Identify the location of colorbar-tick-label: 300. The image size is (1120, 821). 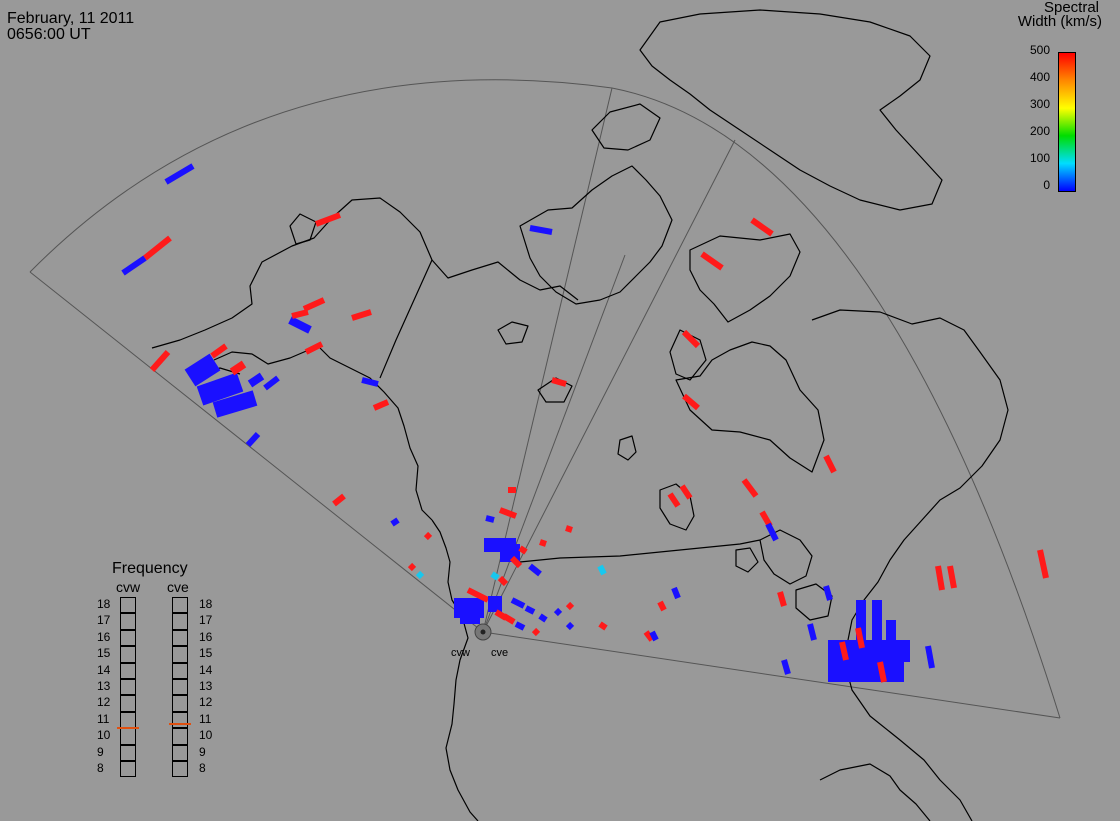
(1039, 104).